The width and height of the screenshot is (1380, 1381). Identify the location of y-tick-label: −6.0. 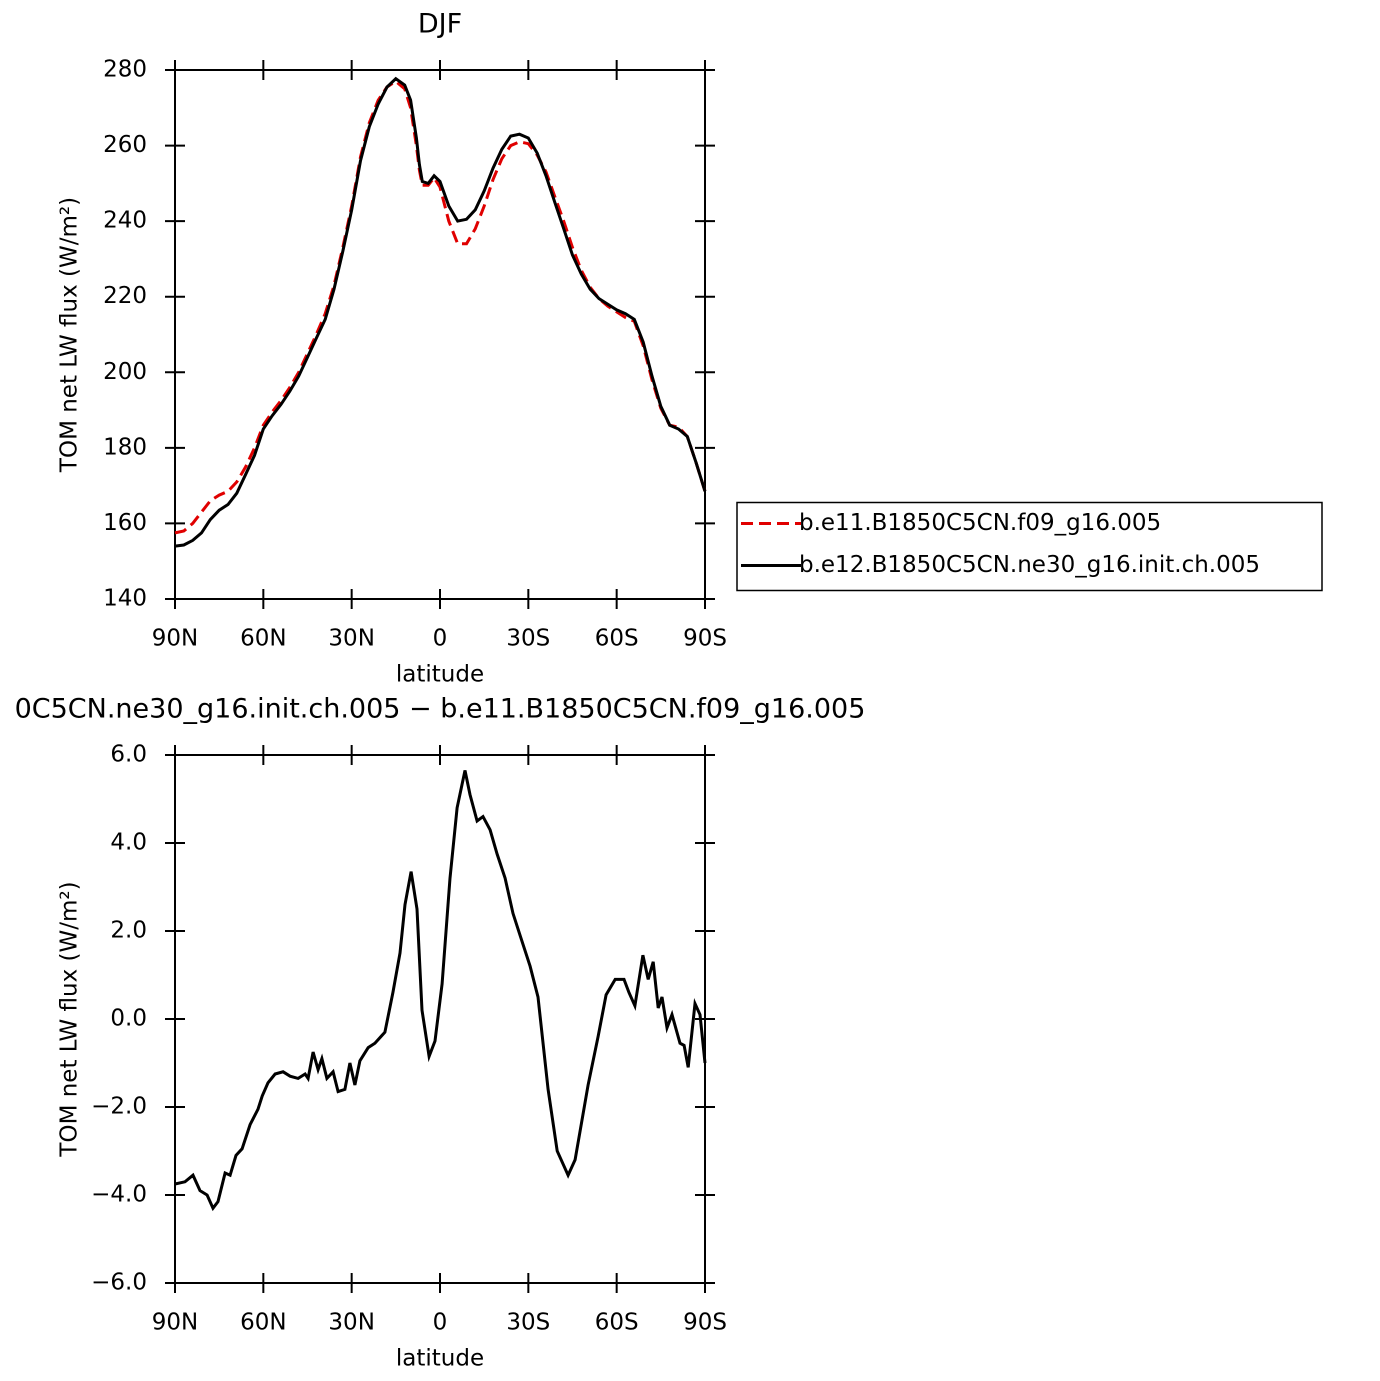
(119, 1283).